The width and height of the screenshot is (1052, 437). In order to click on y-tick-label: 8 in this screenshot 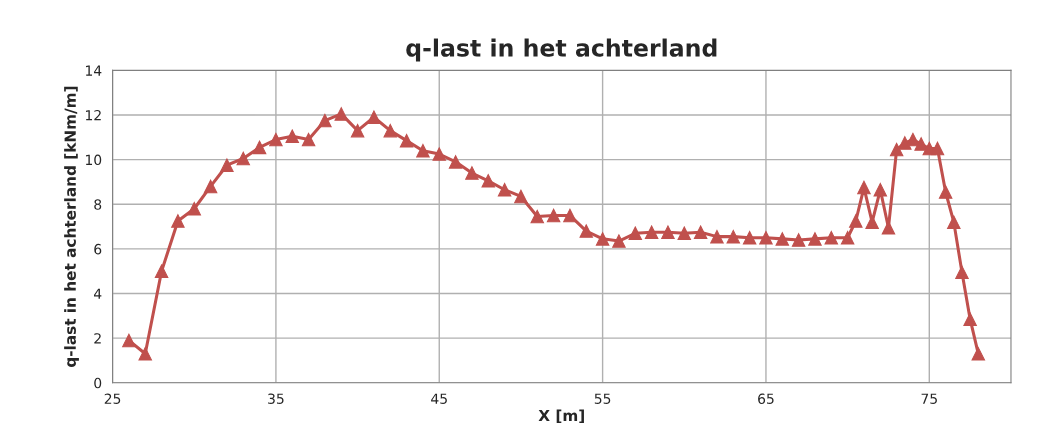, I will do `click(98, 204)`.